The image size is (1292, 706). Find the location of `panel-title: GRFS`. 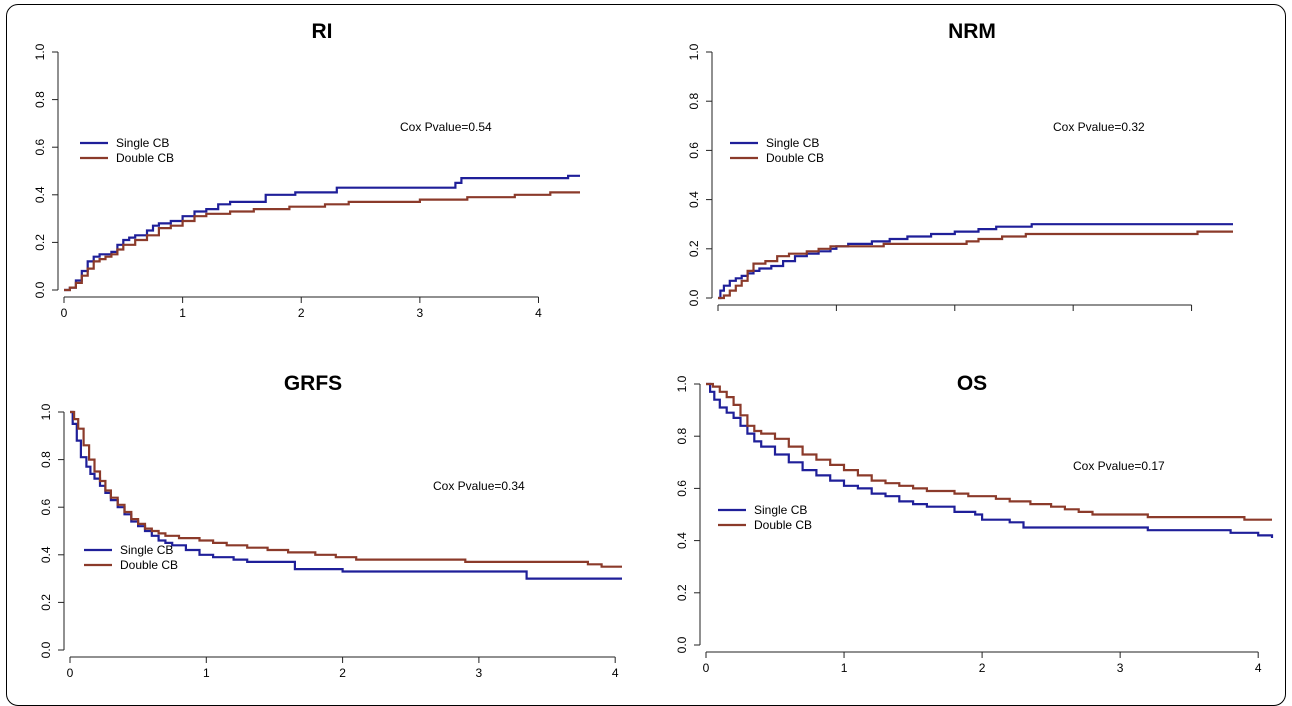

panel-title: GRFS is located at coordinates (313, 383).